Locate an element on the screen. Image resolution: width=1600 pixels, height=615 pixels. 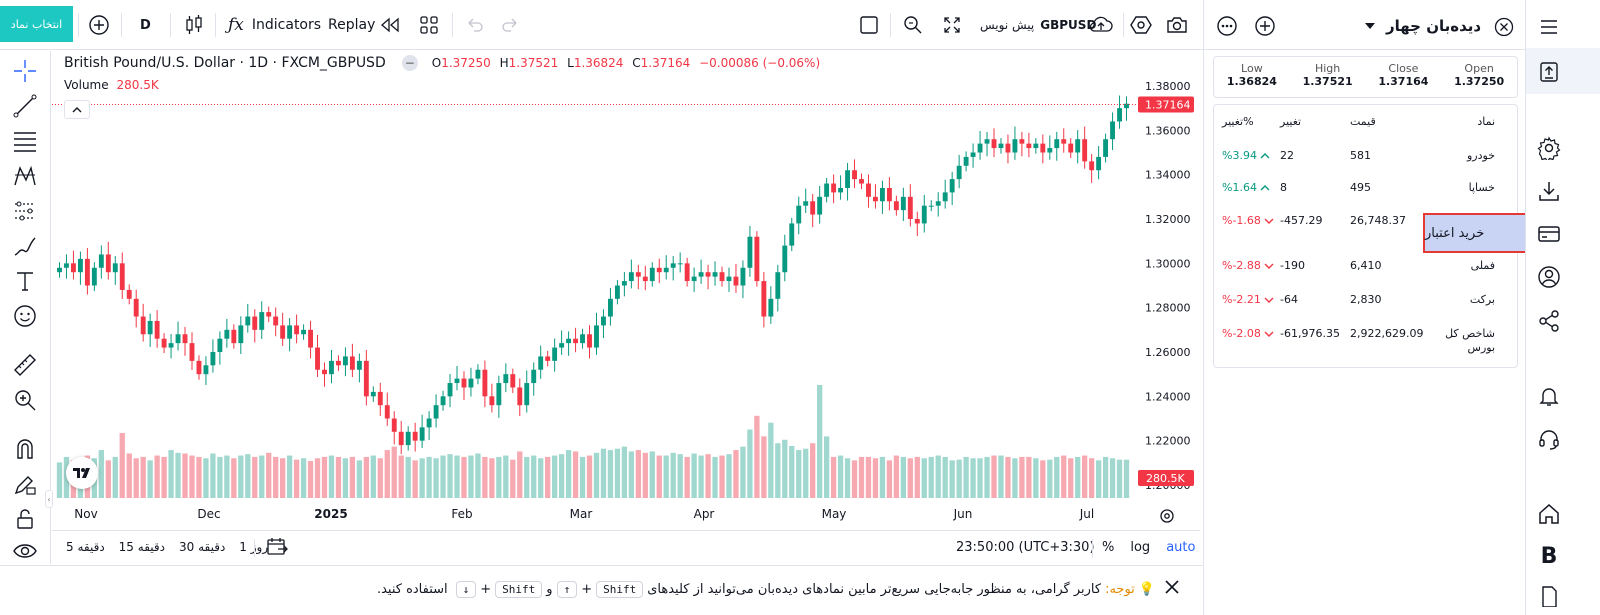
add-symbol-button is located at coordinates (99, 25).